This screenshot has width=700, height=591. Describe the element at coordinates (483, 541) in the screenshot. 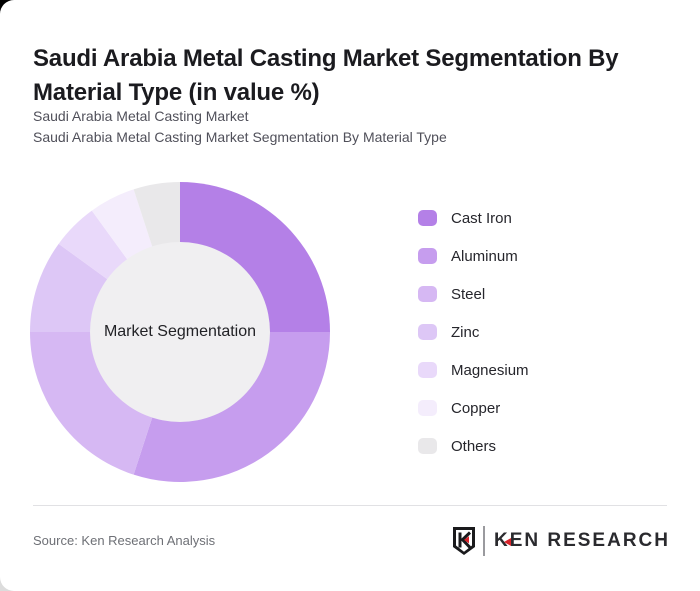

I see `logo-divider-bar` at that location.